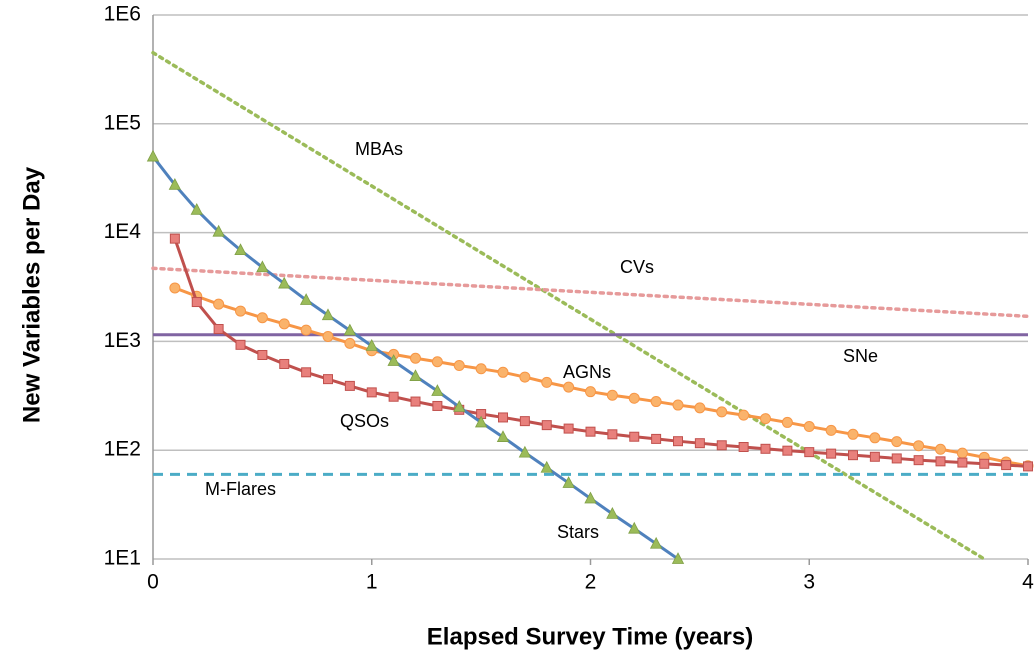 The width and height of the screenshot is (1036, 657). Describe the element at coordinates (122, 340) in the screenshot. I see `y-tick-label: 1E3` at that location.